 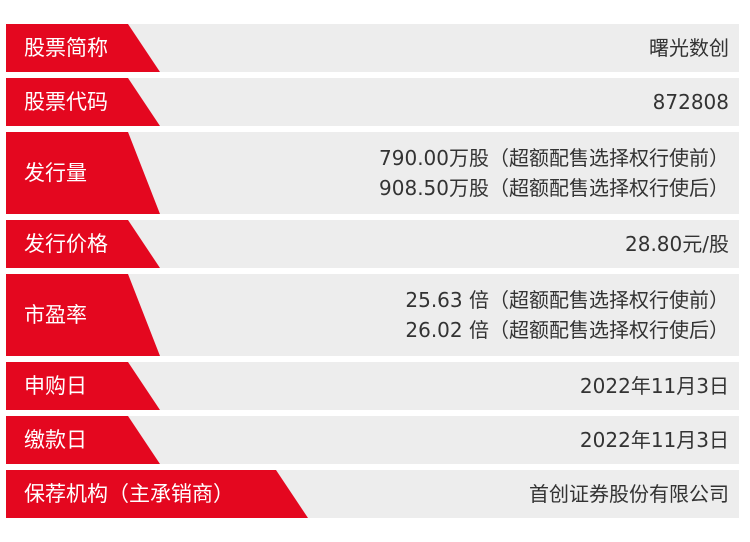 I want to click on label-badge: 缴款日, so click(x=83, y=440).